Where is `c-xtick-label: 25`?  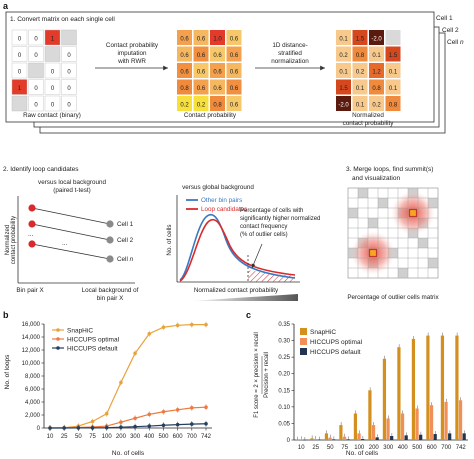 c-xtick-label: 25 is located at coordinates (315, 448).